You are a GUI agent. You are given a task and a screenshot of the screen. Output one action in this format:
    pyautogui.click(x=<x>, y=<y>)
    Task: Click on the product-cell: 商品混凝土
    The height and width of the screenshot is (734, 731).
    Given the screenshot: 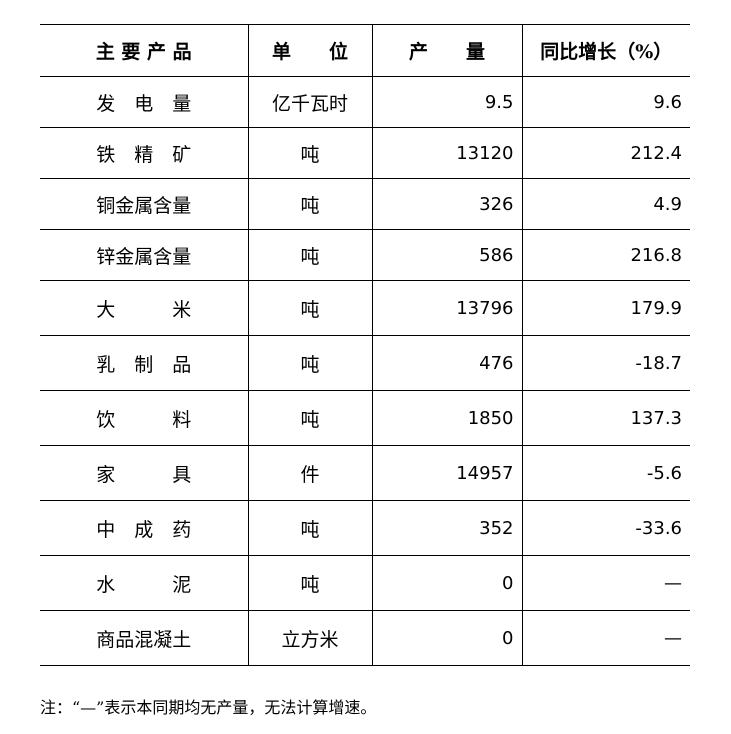 What is the action you would take?
    pyautogui.click(x=144, y=638)
    